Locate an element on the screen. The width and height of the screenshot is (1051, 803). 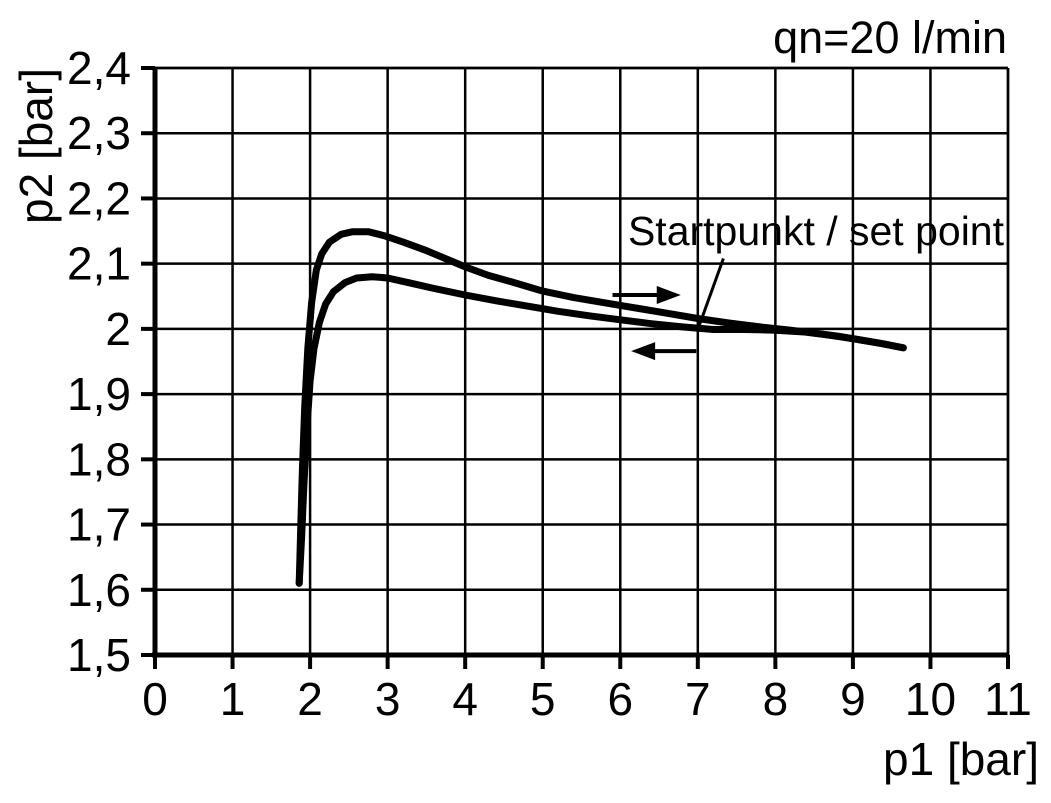
y-tick-label: 2,2 is located at coordinates (99, 198).